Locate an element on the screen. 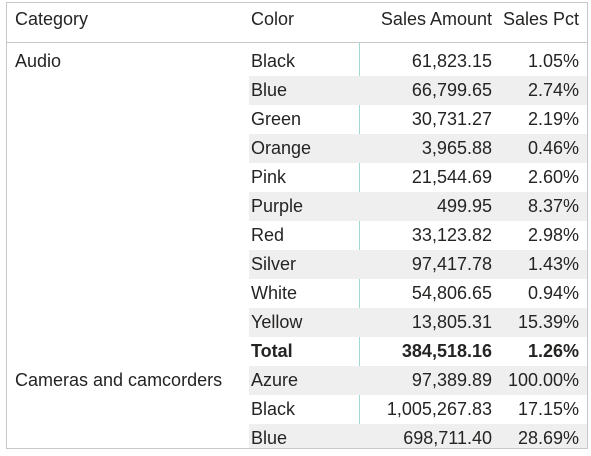  cell-sales-pct: 0.94% is located at coordinates (553, 293).